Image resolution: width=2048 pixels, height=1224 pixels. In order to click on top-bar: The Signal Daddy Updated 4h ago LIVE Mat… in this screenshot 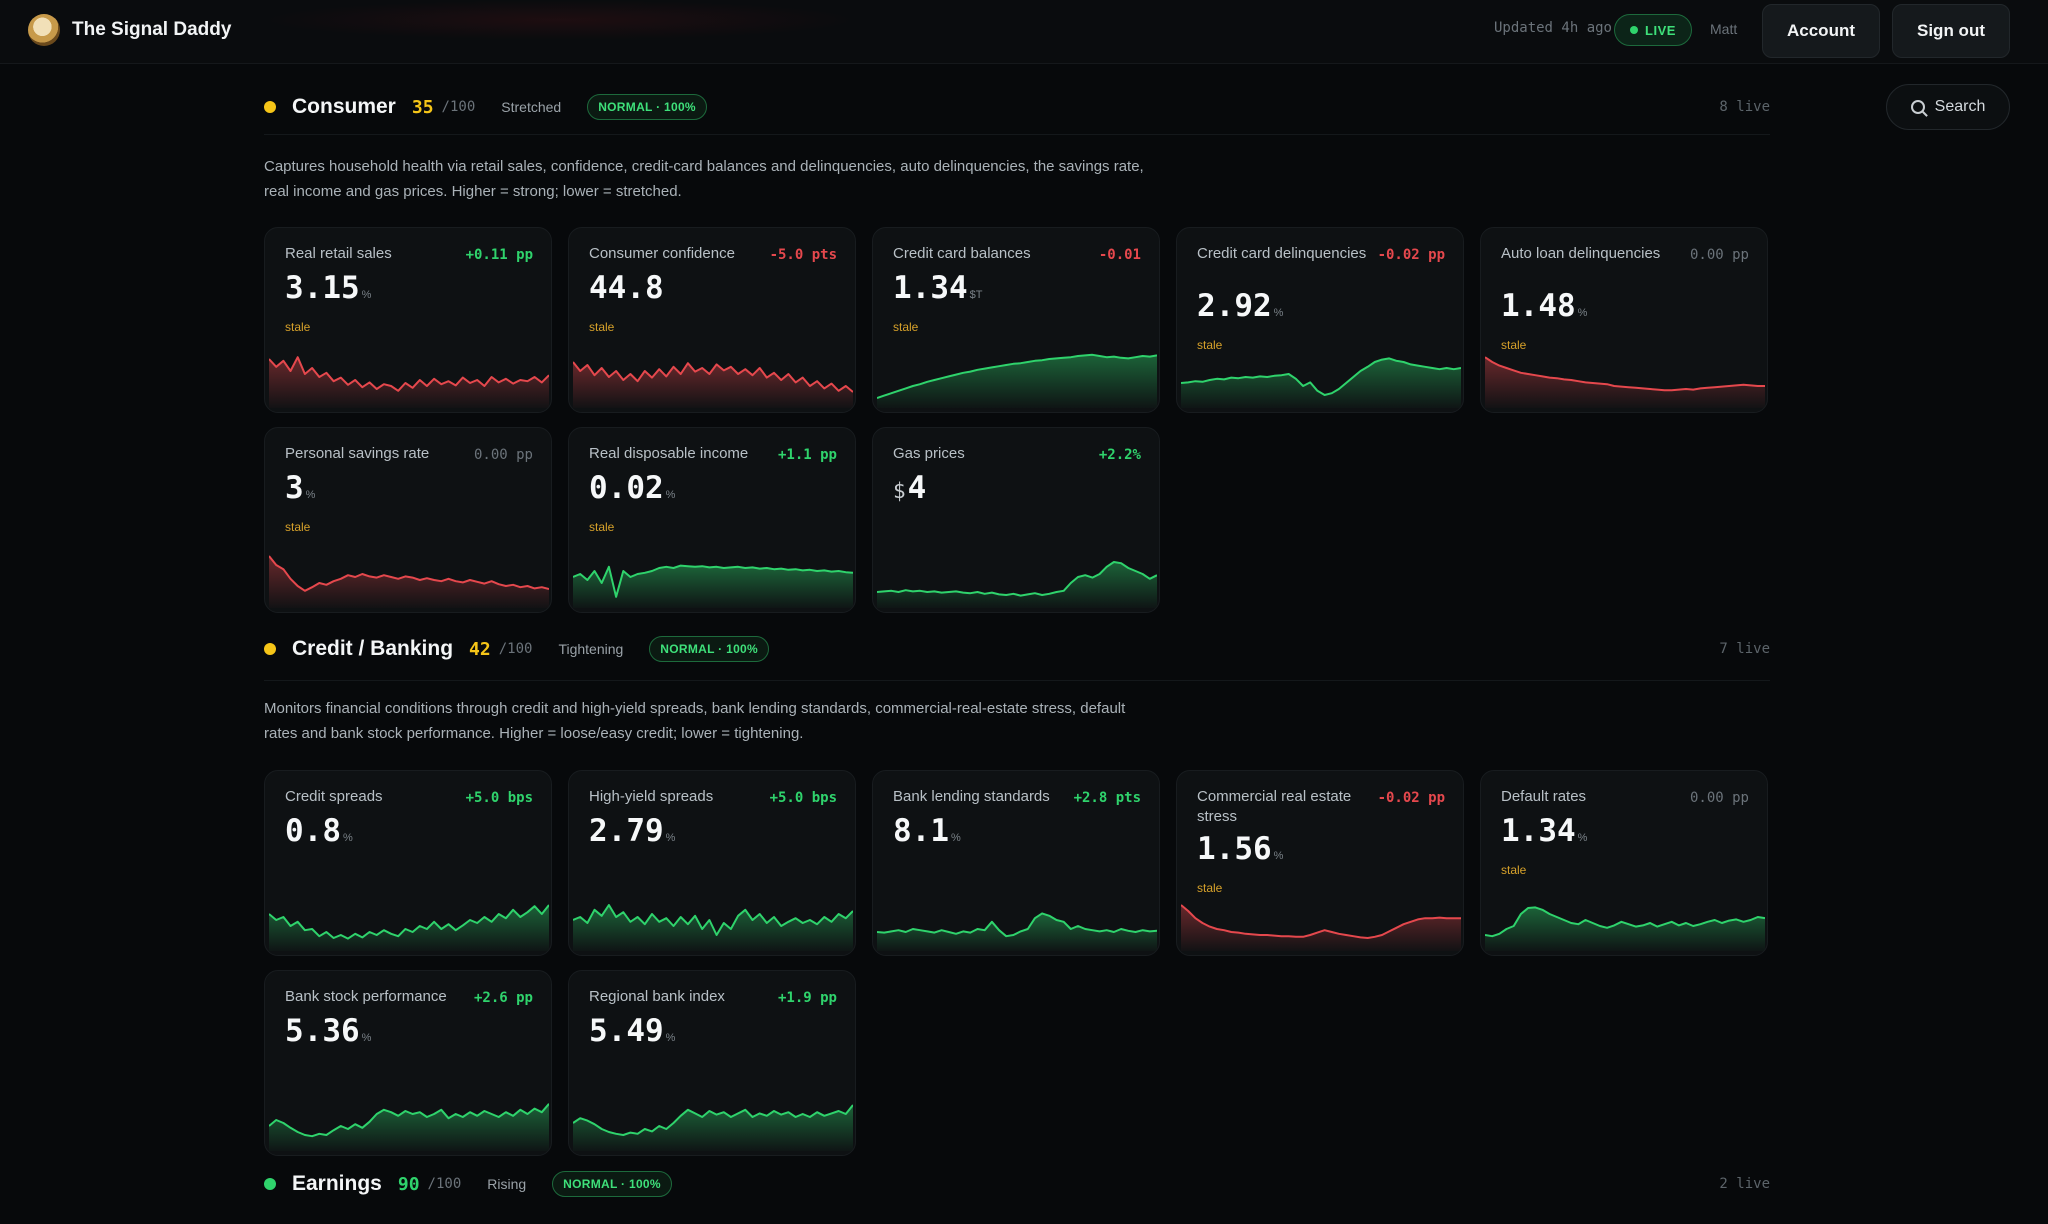, I will do `click(1024, 32)`.